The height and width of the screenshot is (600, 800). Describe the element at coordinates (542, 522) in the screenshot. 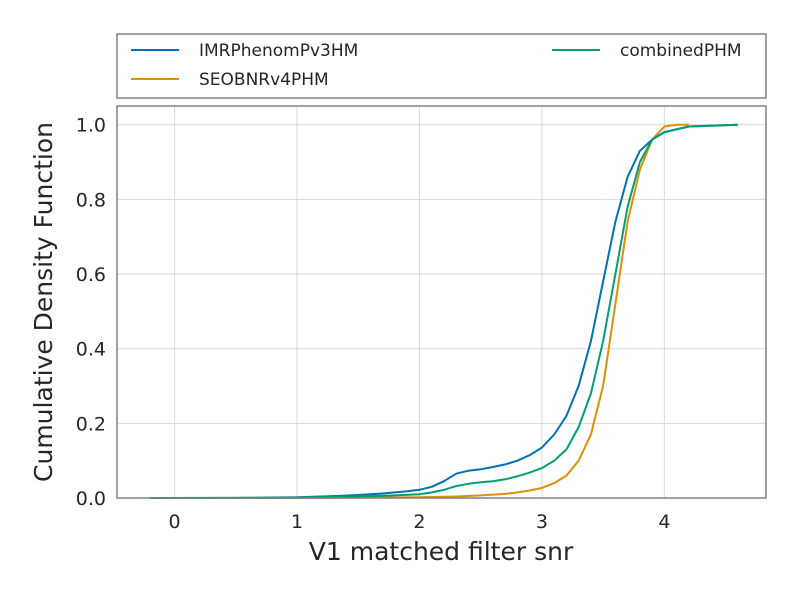

I see `x-tick-label: 3` at that location.